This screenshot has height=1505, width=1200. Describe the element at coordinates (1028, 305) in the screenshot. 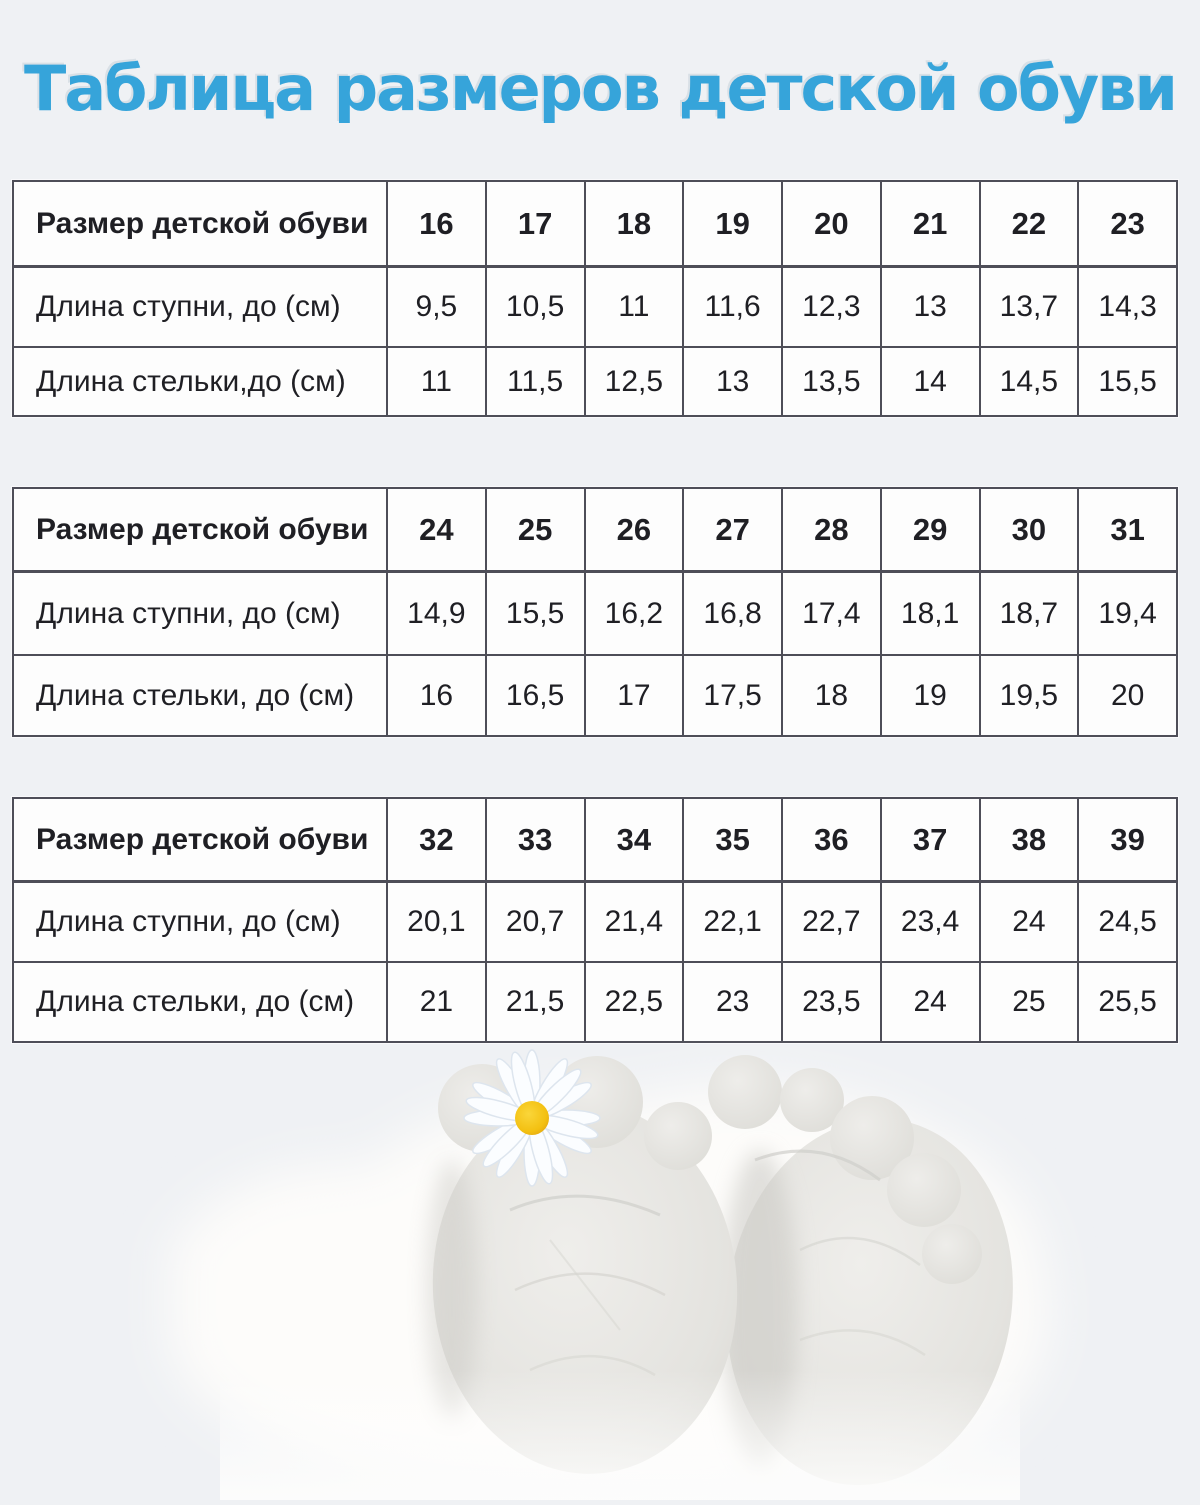

I see `measure-value-cell: 13,7` at that location.